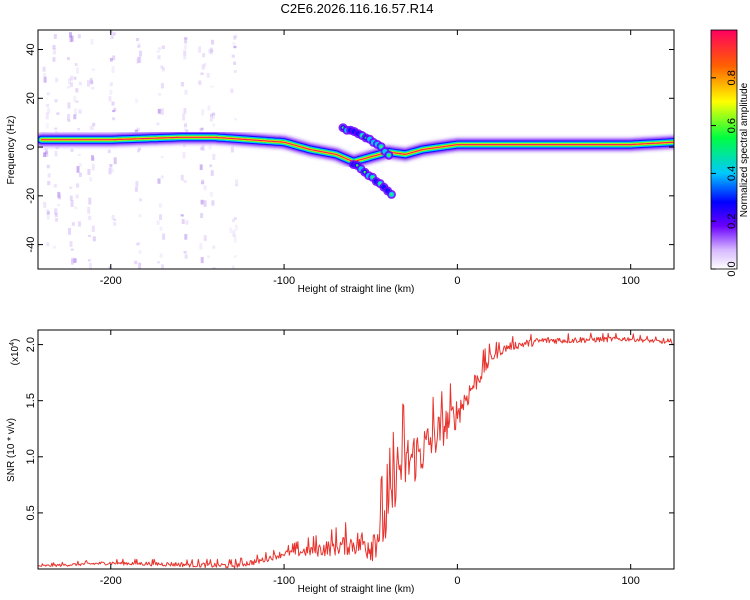 The height and width of the screenshot is (600, 750). I want to click on ridge-layer, so click(357, 149).